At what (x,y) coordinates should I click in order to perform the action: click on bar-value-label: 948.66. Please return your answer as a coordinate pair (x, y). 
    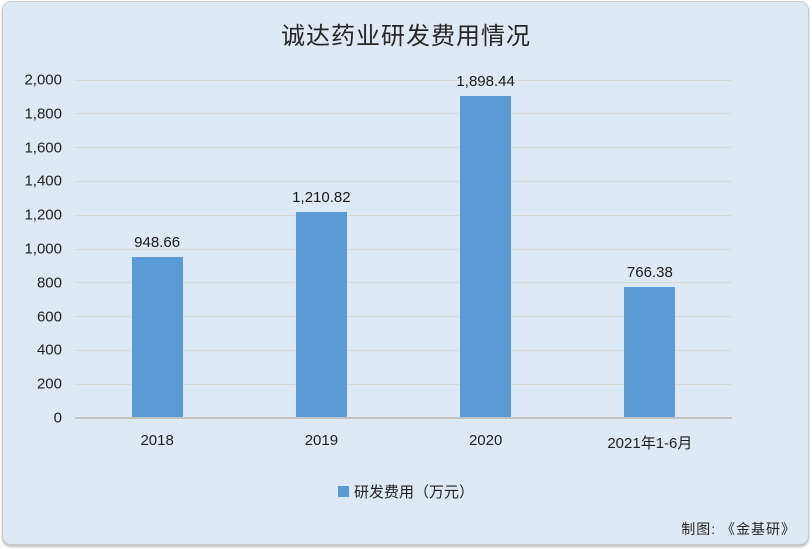
    Looking at the image, I should click on (157, 242).